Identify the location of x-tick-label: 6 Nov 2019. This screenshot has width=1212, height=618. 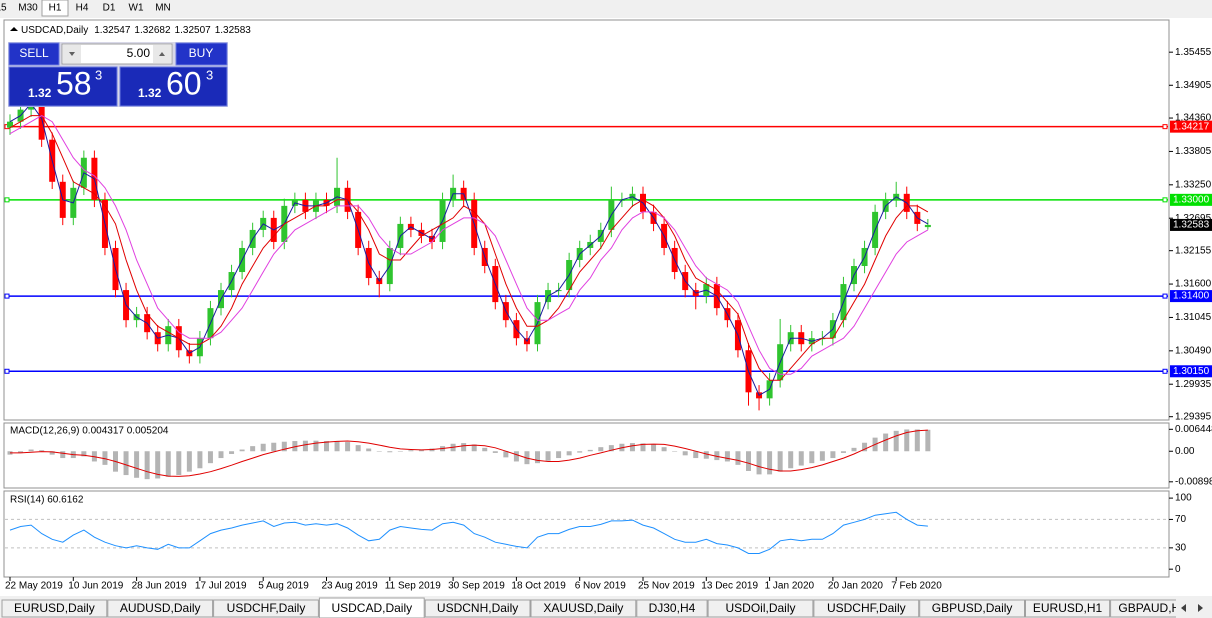
(601, 586).